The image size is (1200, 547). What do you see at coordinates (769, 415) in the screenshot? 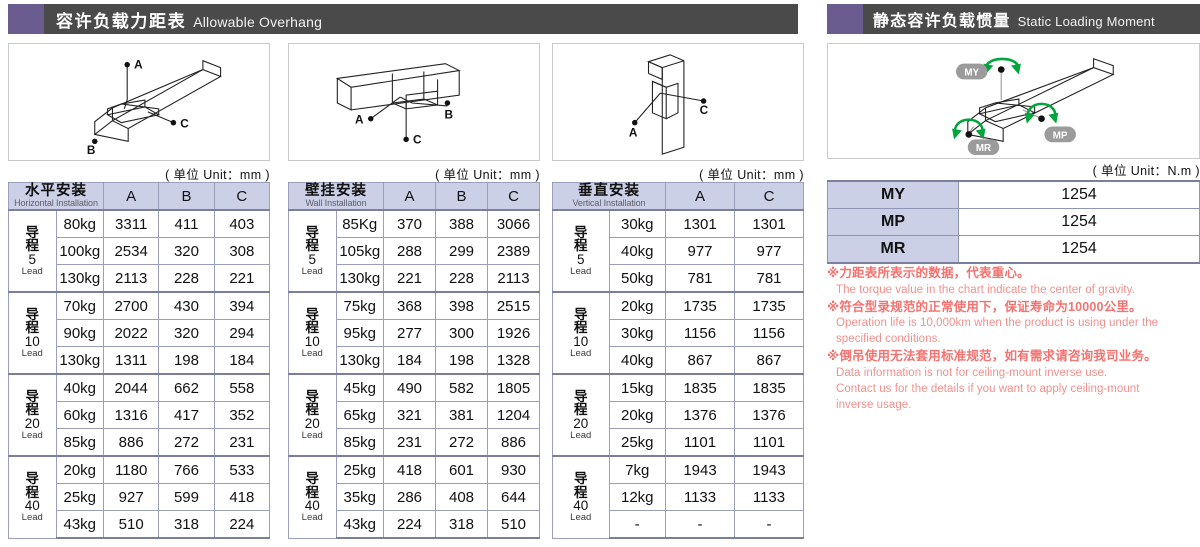
I see `overhang-value-c: 1376` at bounding box center [769, 415].